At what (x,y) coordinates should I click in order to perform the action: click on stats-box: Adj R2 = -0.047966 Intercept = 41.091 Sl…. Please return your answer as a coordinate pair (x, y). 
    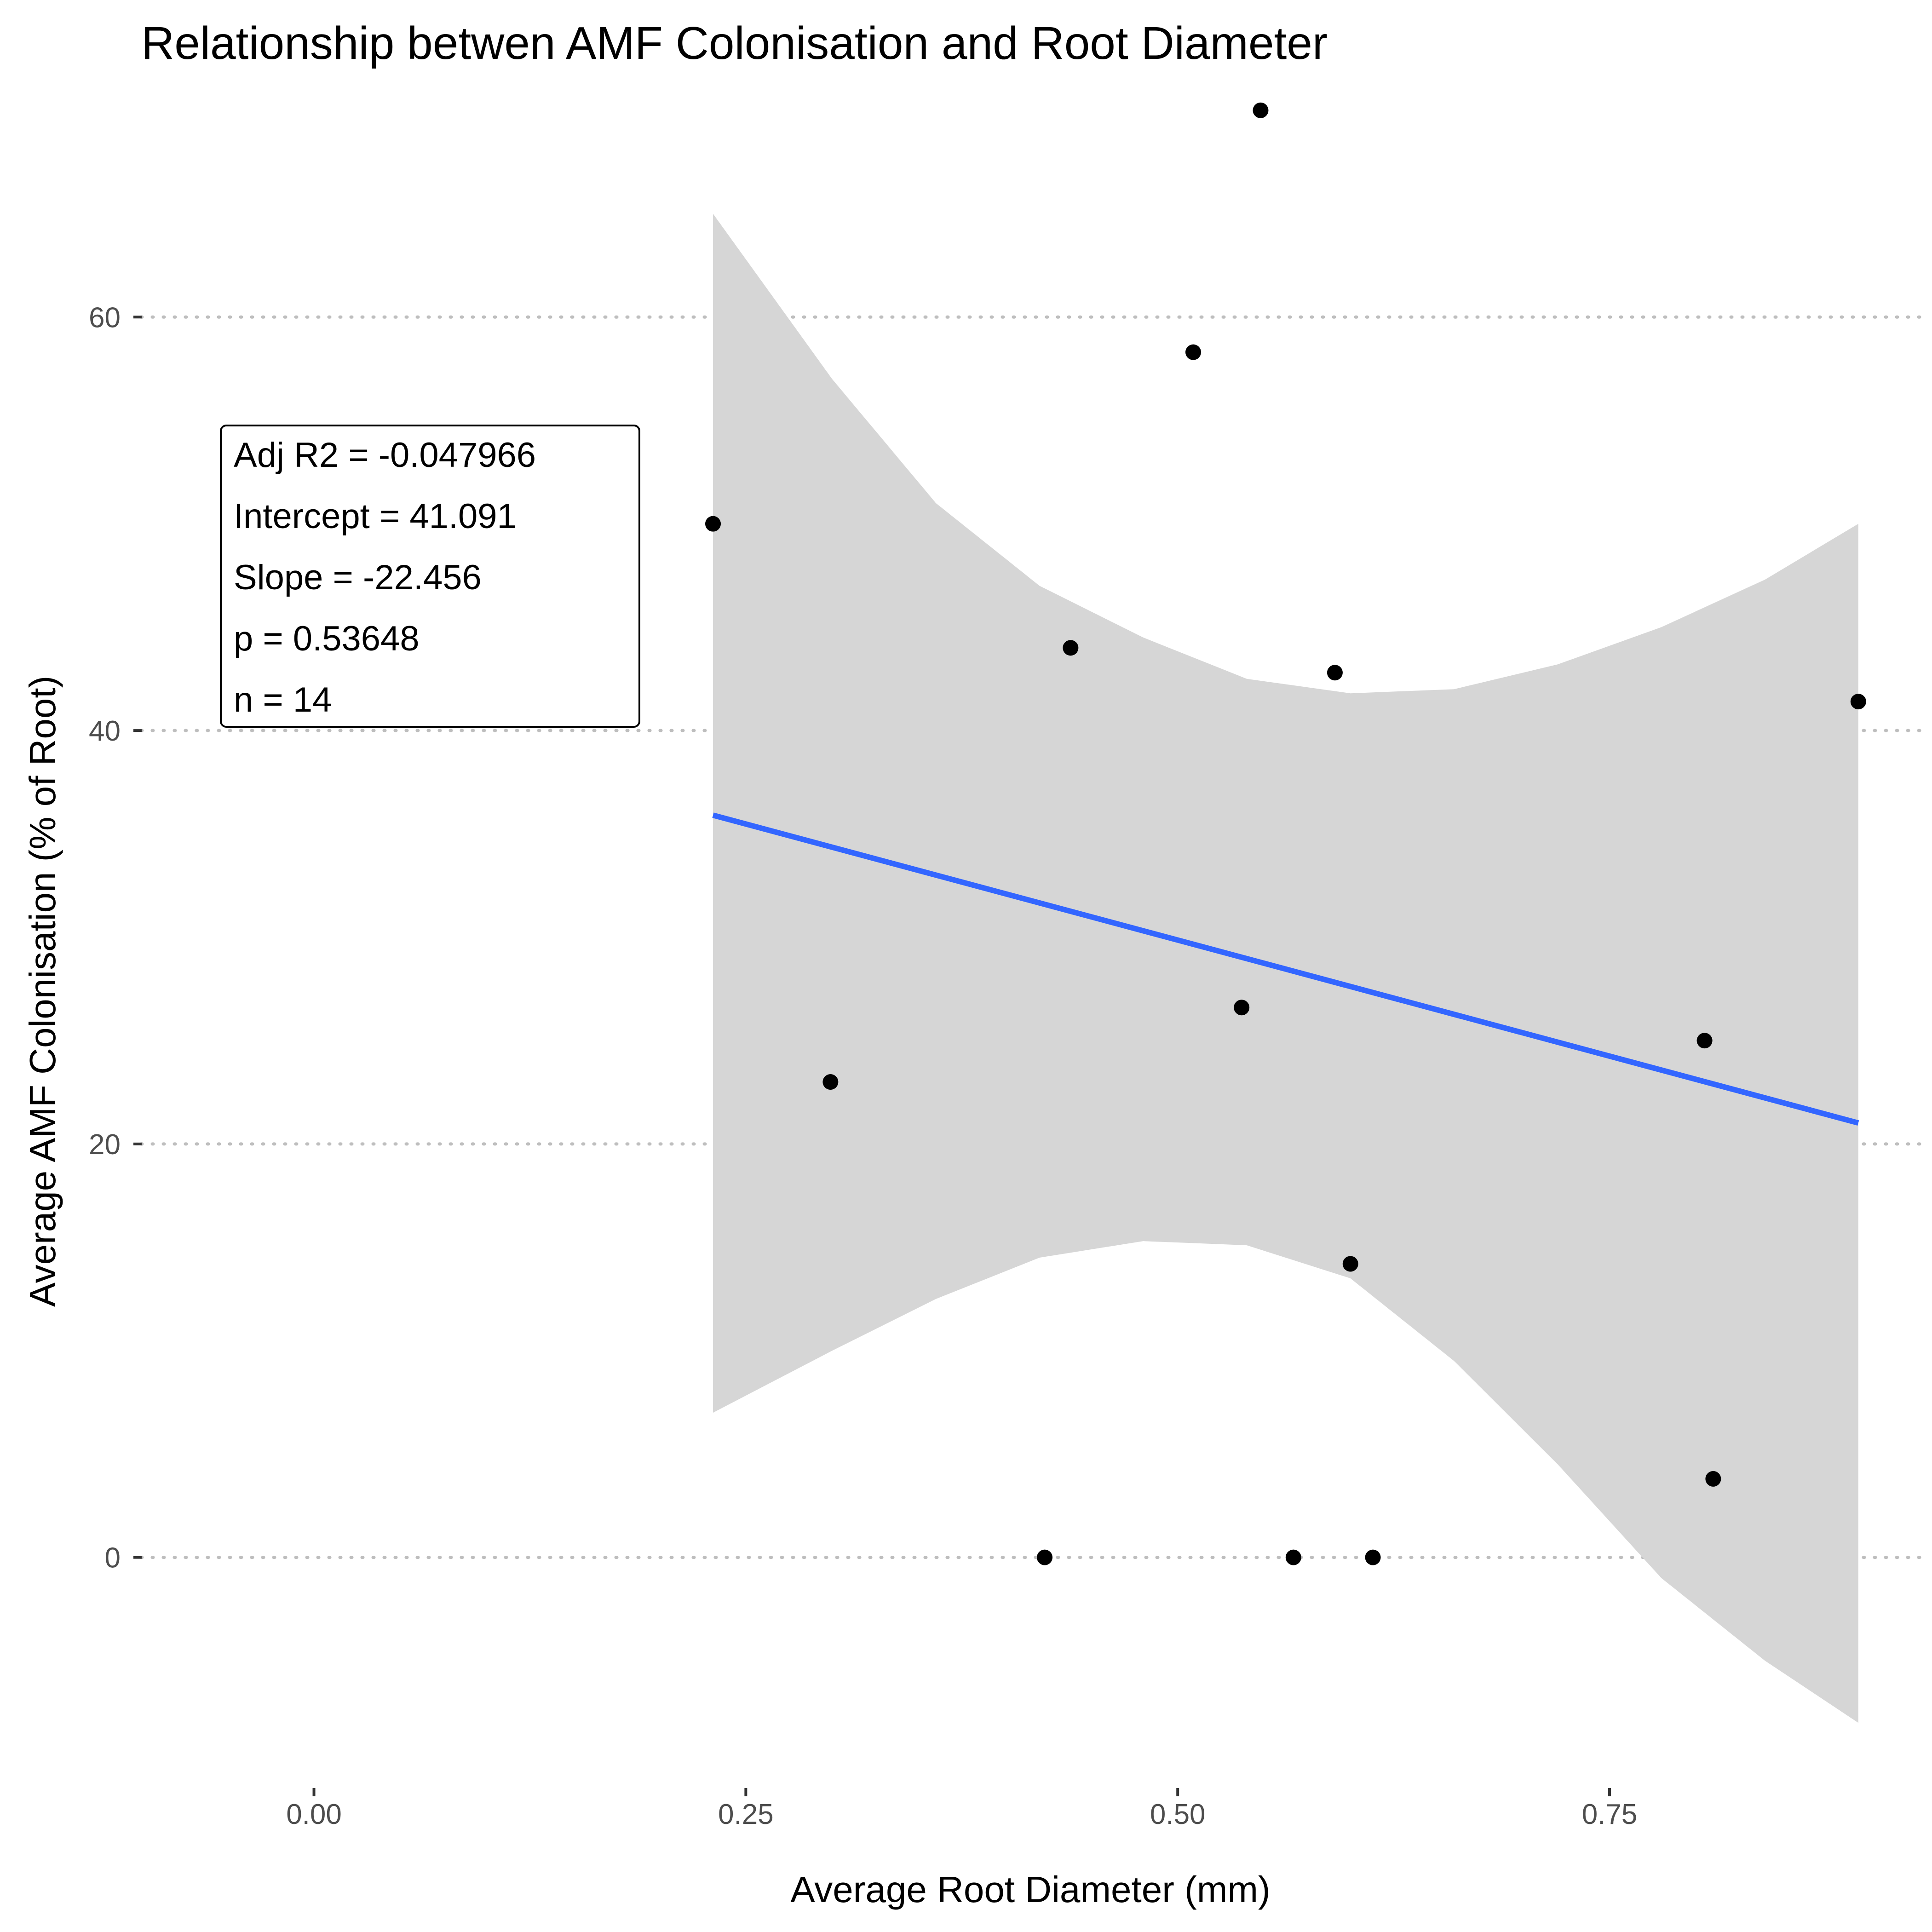
    Looking at the image, I should click on (430, 576).